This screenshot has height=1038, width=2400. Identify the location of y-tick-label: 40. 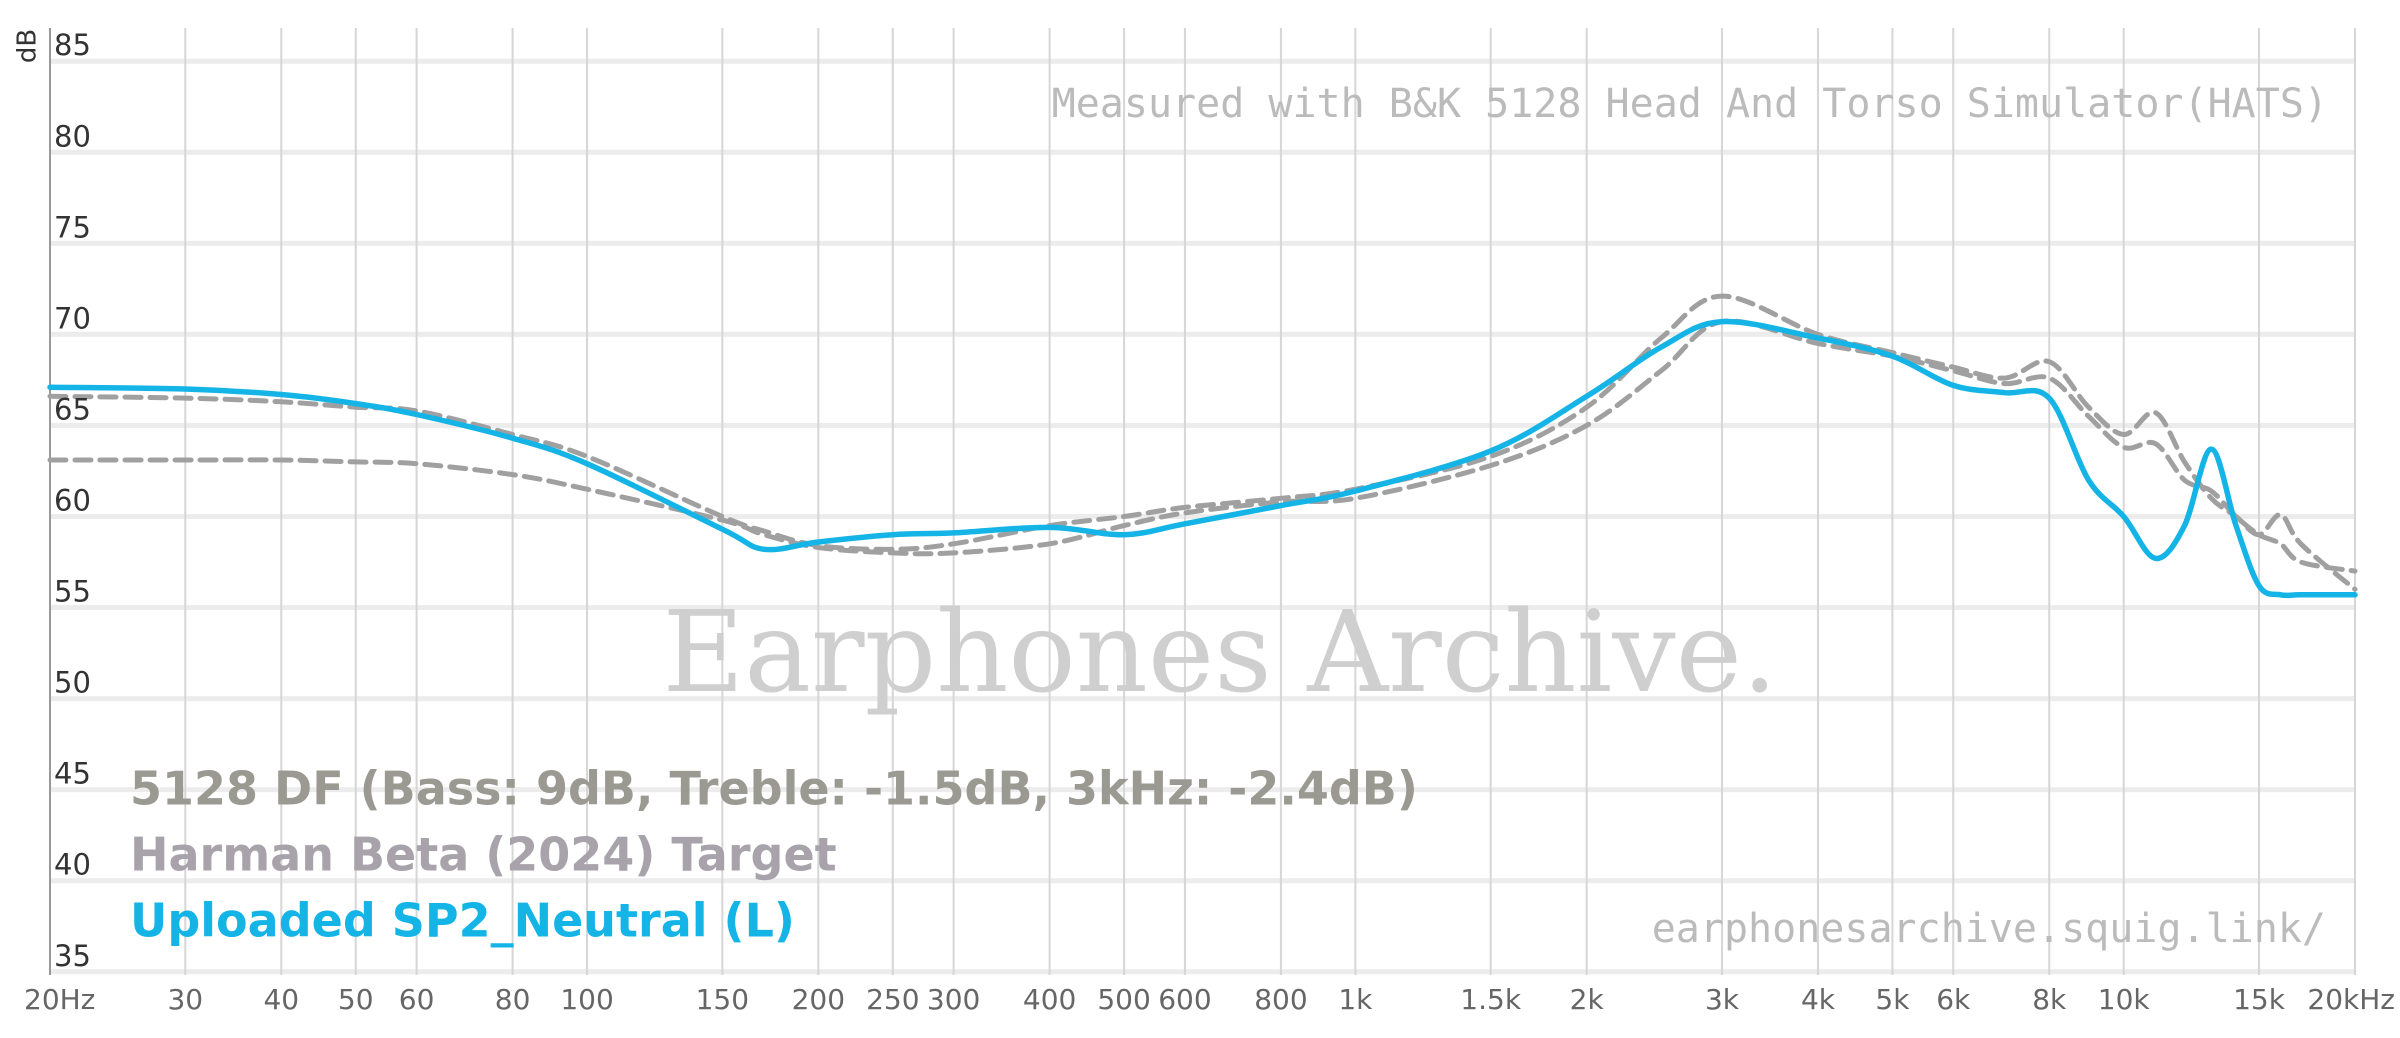
(72, 865).